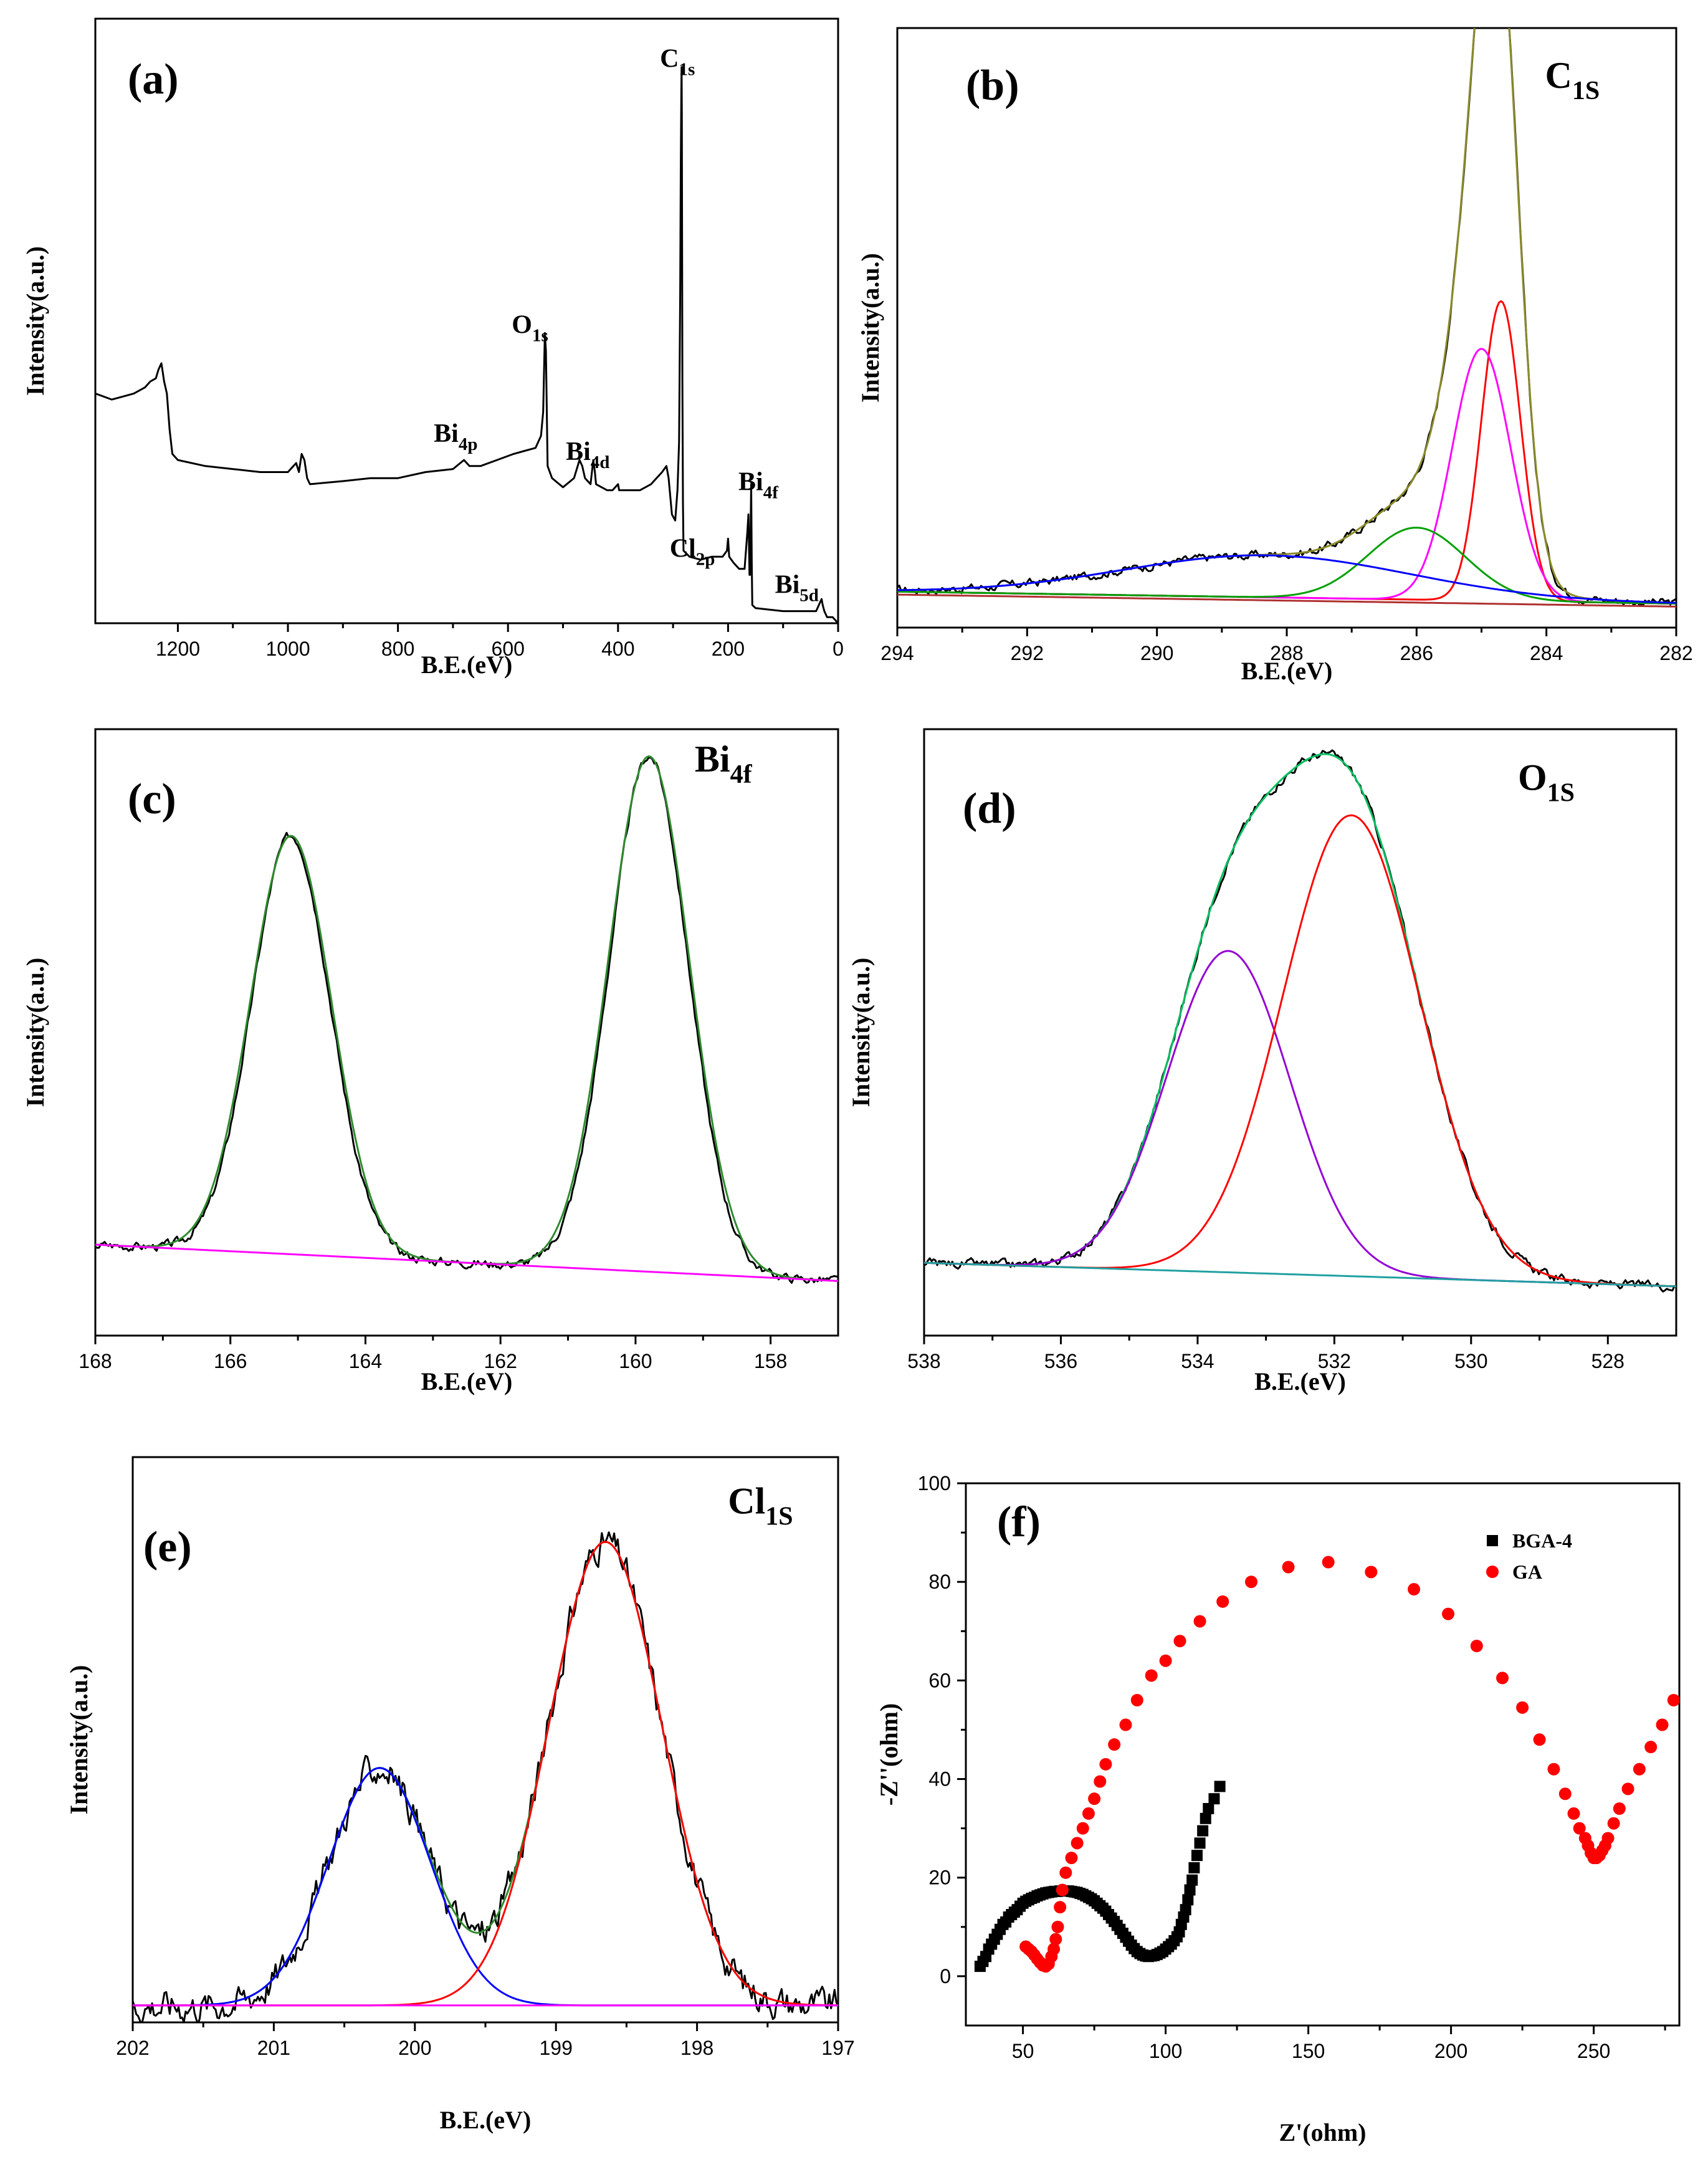  I want to click on peak-annotation: Bi4d, so click(588, 455).